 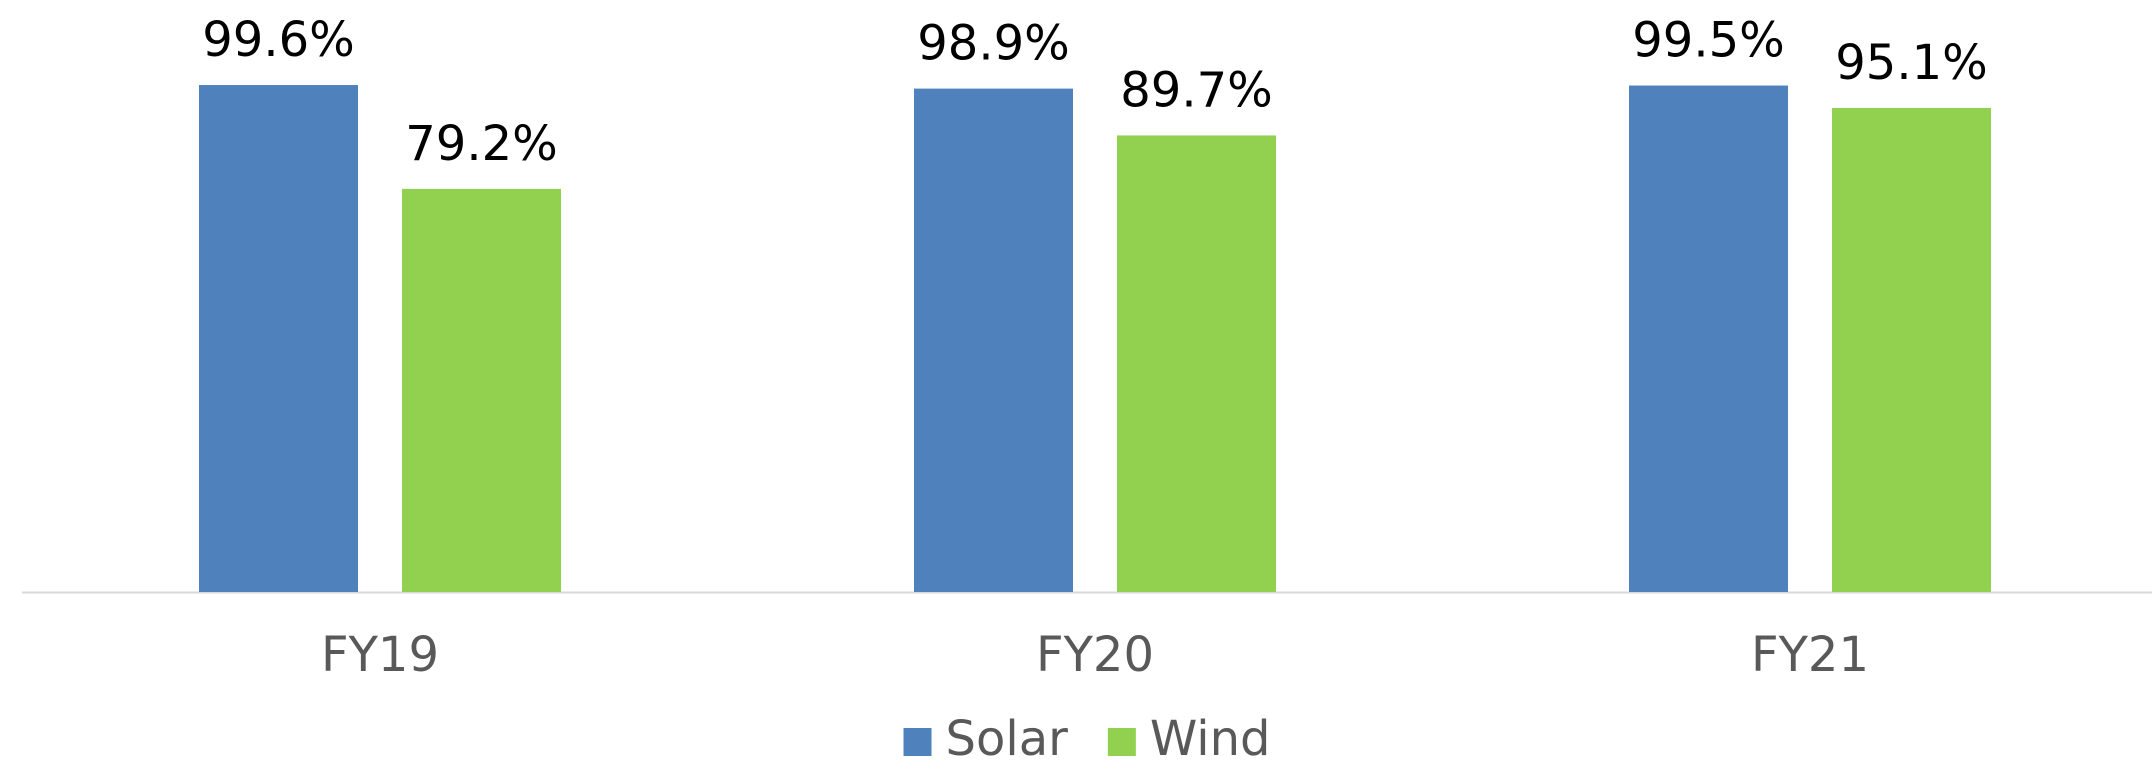 I want to click on value-label: 89.7%, so click(x=1196, y=90).